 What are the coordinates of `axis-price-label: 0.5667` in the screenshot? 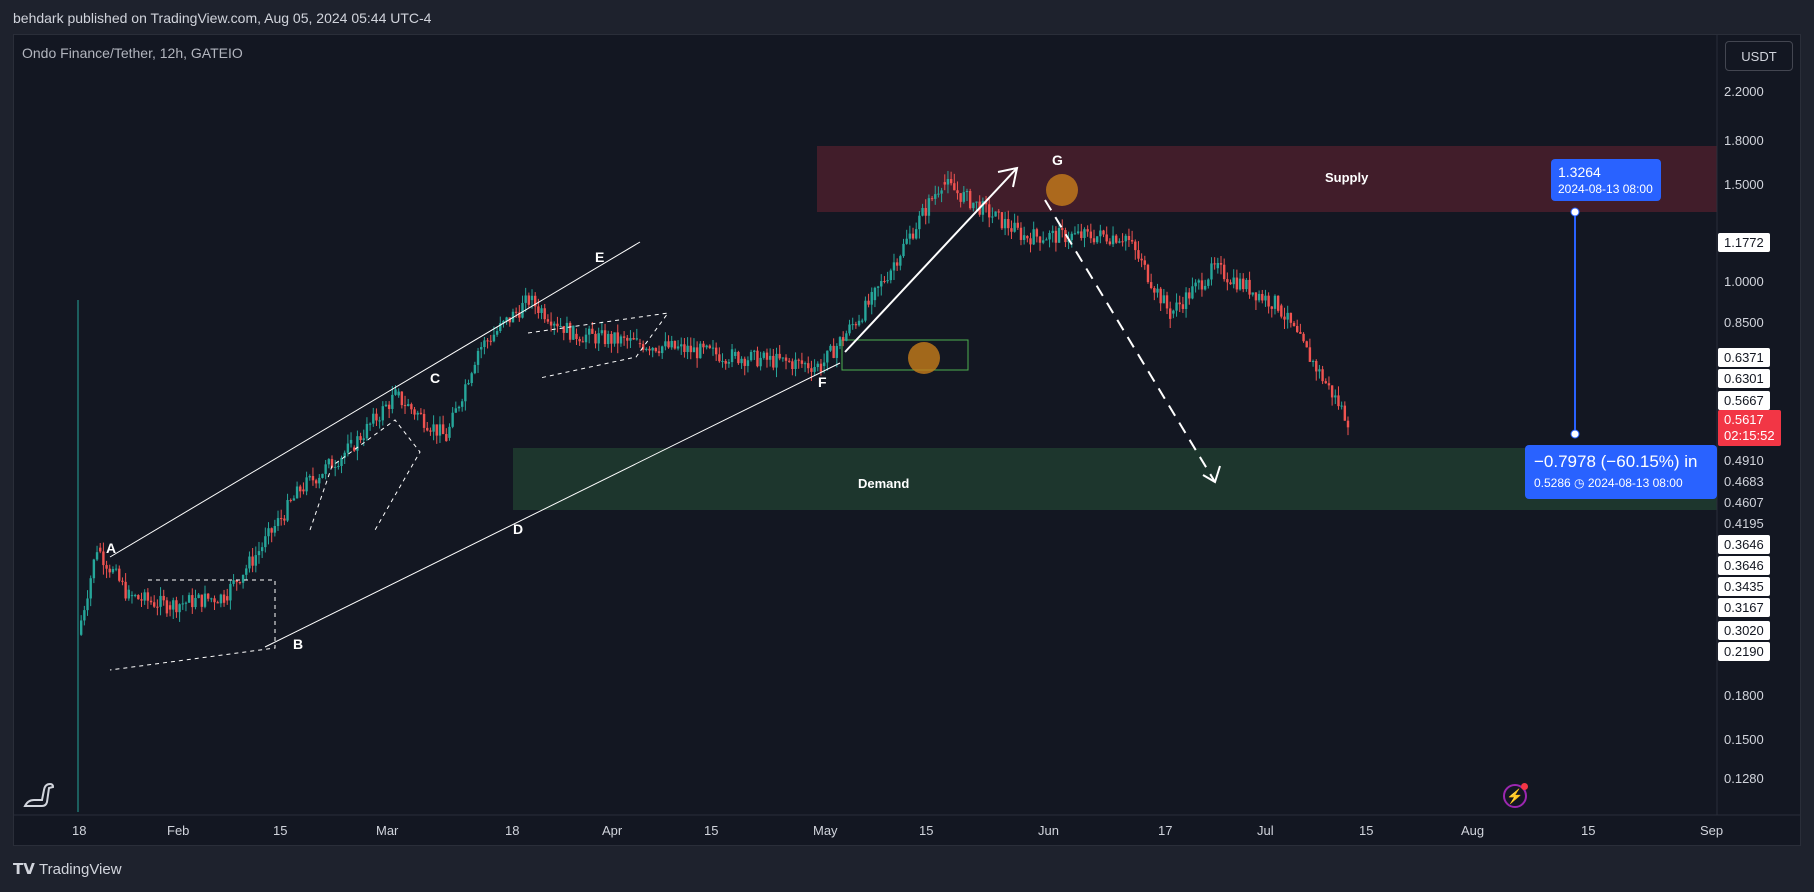 It's located at (1744, 400).